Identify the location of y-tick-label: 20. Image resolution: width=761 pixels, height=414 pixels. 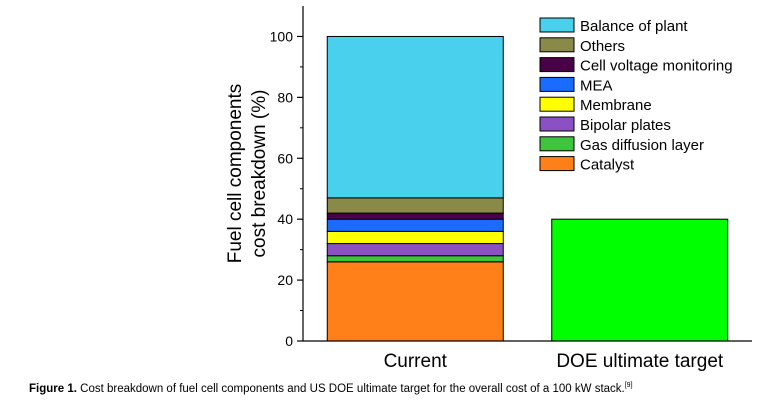
(285, 280).